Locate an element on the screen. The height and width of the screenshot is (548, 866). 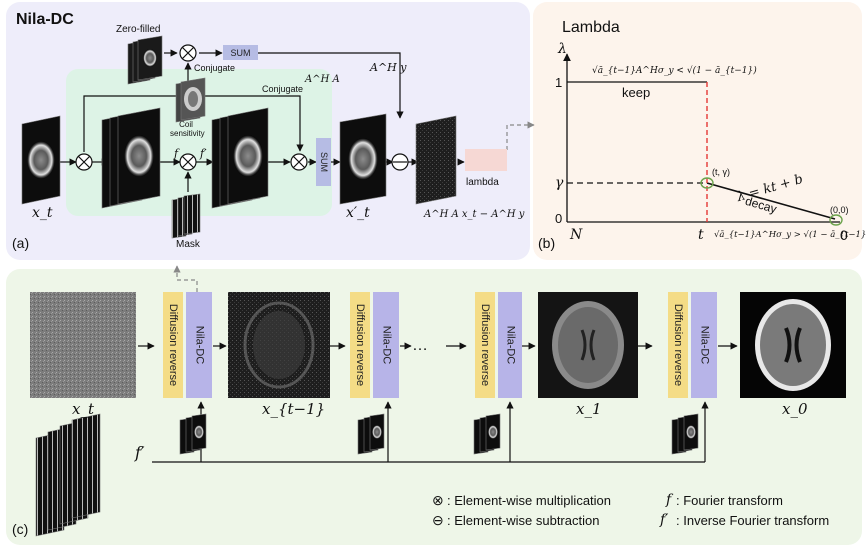
nila-dc-box-4: Nila-DC is located at coordinates (704, 345).